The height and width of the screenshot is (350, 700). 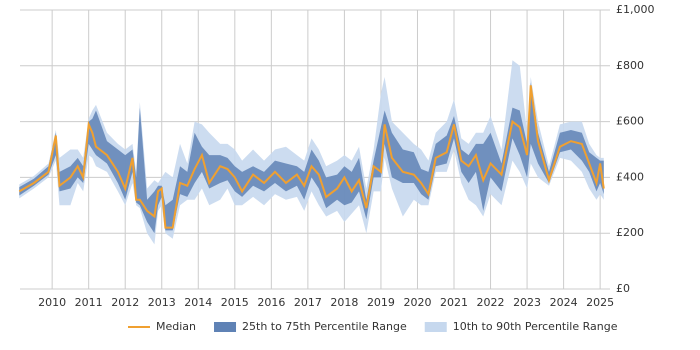 I want to click on y-tick-label: £0, so click(x=623, y=288).